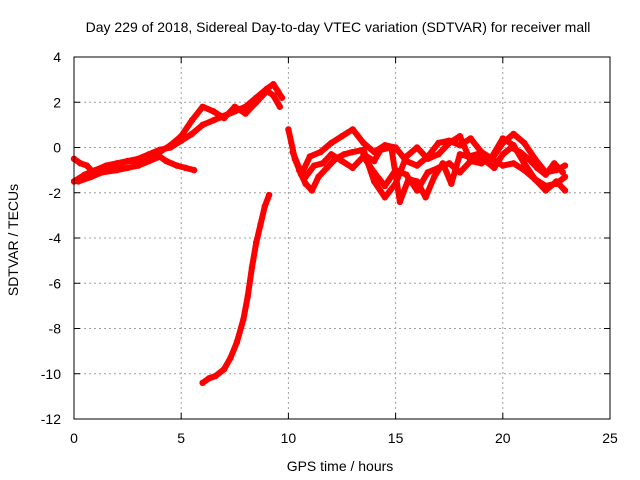 The width and height of the screenshot is (640, 480). What do you see at coordinates (57, 57) in the screenshot?
I see `y-tick-label: 4` at bounding box center [57, 57].